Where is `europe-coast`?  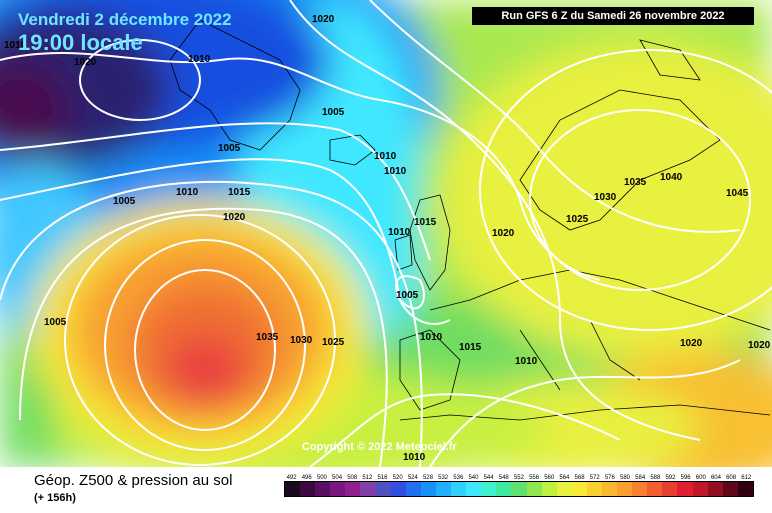
europe-coast is located at coordinates (585, 340).